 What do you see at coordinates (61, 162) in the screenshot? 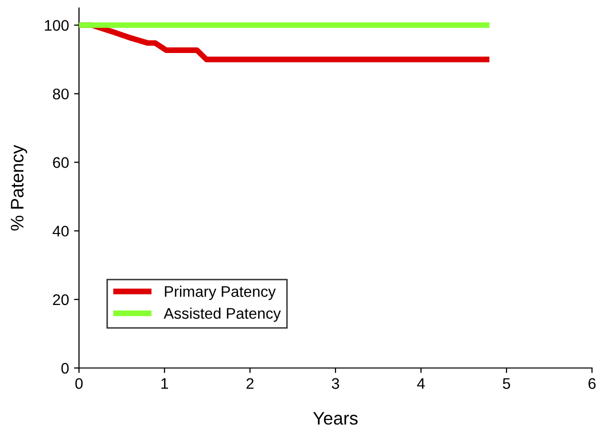
I see `y-tick-label: 60` at bounding box center [61, 162].